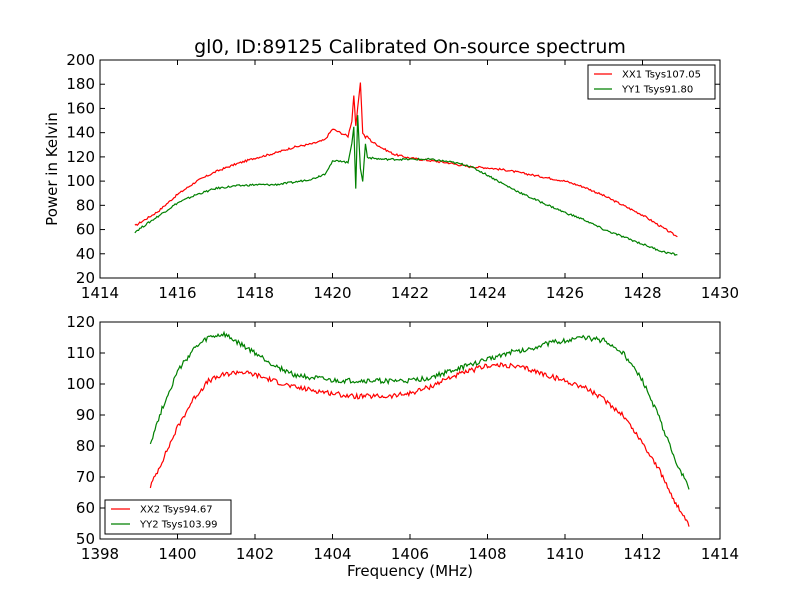  I want to click on x-tick-label: 1420, so click(332, 293).